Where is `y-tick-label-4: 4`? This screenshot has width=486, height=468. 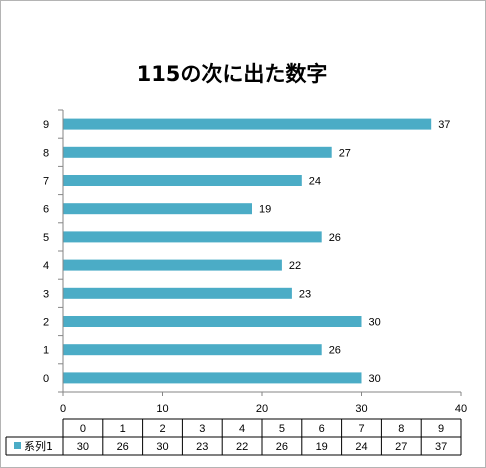
y-tick-label-4: 4 is located at coordinates (46, 266).